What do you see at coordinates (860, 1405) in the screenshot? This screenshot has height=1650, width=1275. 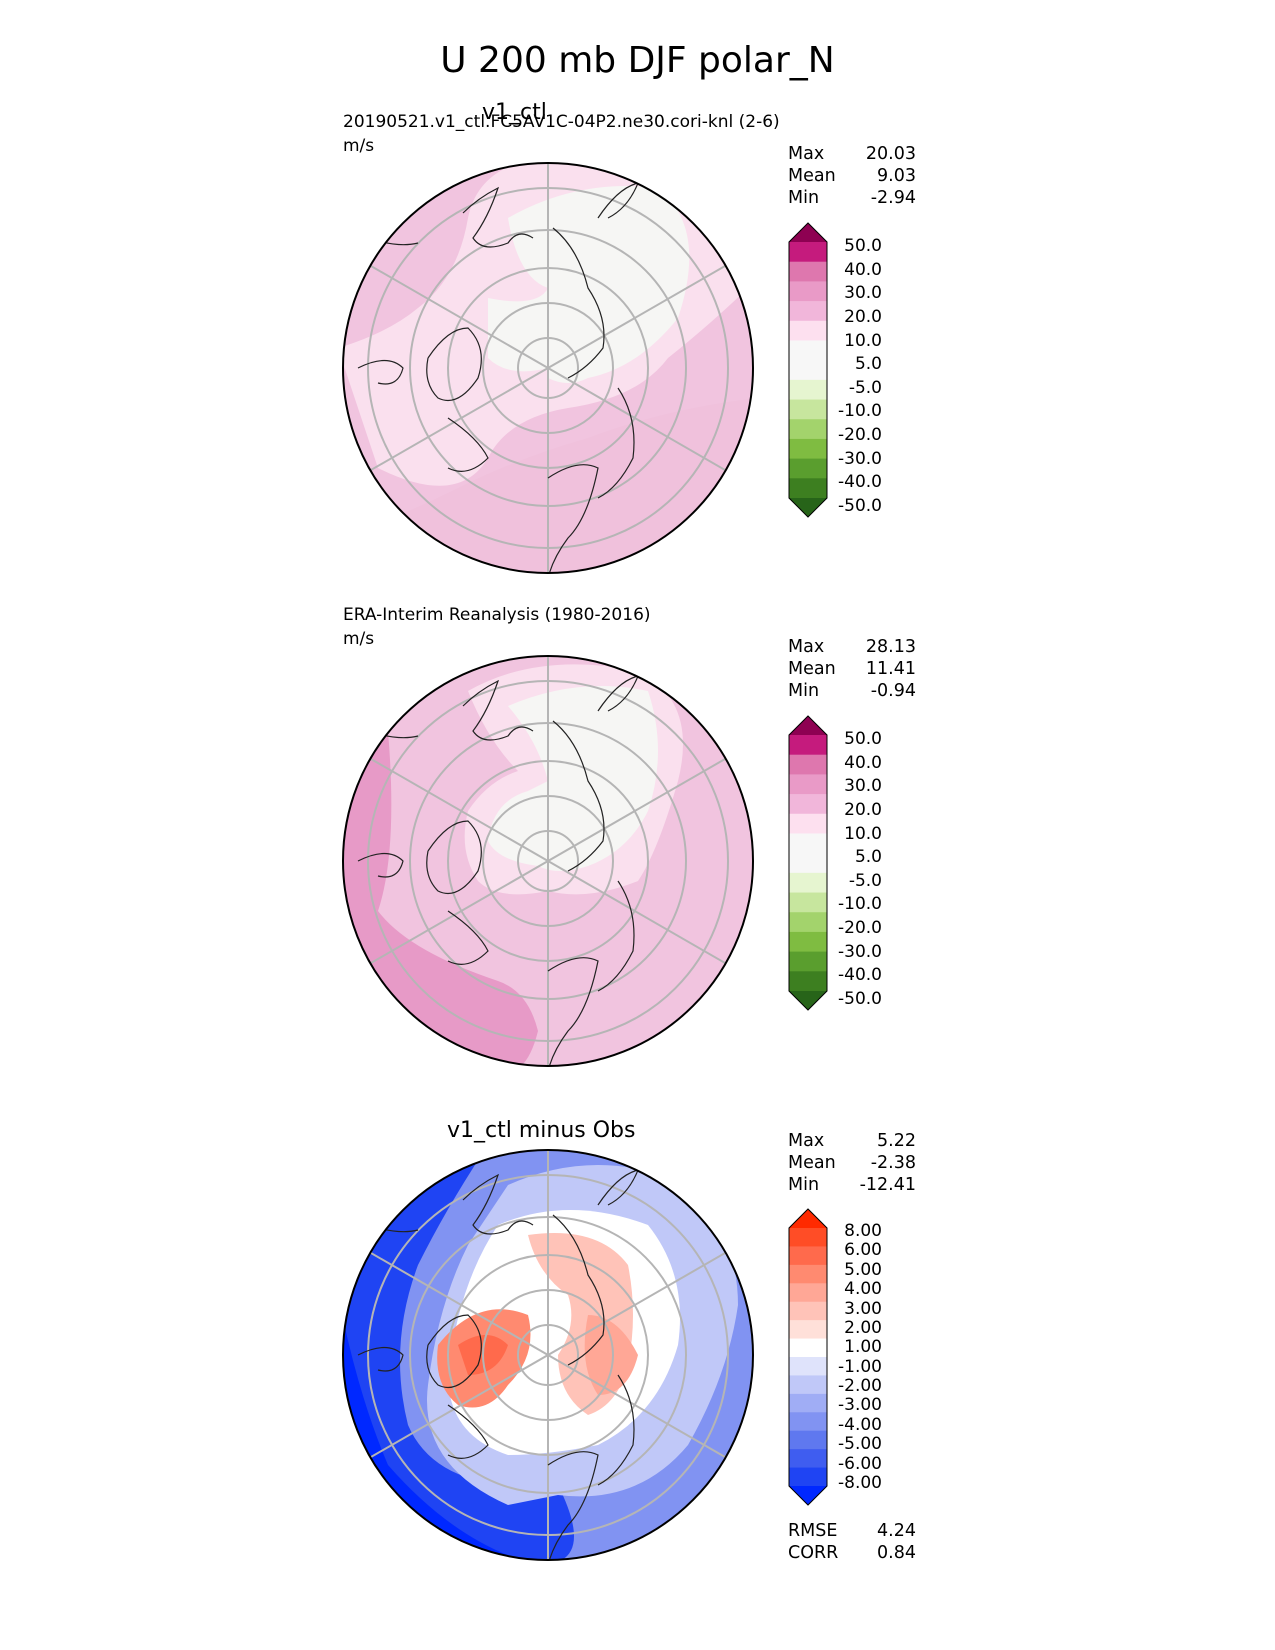 I see `colorbar-tick-label: -3.00` at bounding box center [860, 1405].